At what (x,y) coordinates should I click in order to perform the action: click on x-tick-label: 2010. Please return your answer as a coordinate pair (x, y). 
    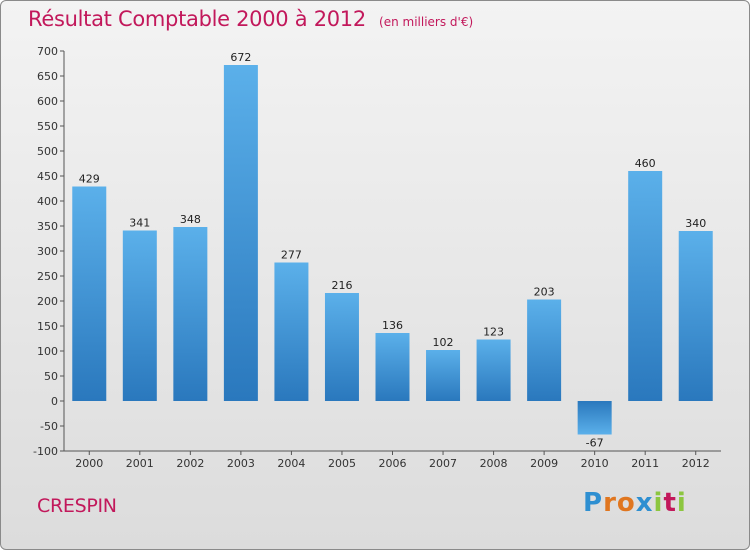
    Looking at the image, I should click on (595, 463).